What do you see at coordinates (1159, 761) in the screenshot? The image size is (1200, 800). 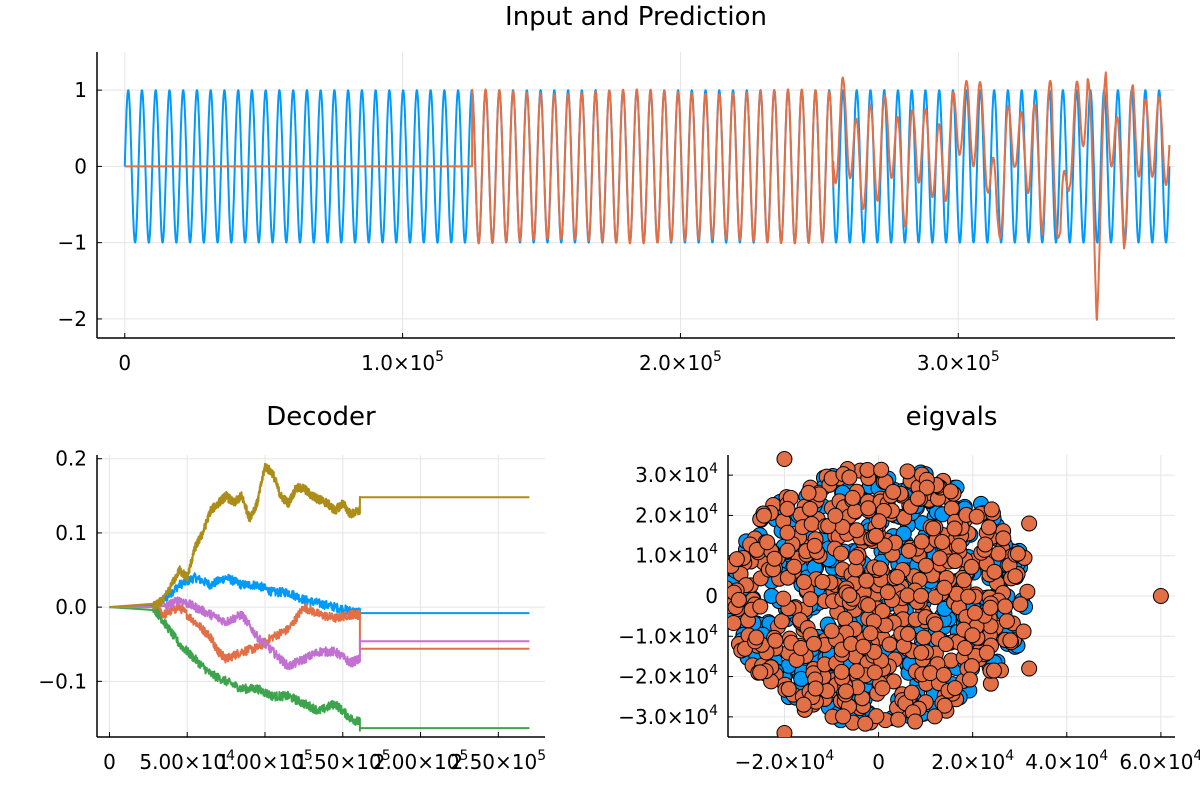 I see `x-tick-label: 6.0×10⁴` at bounding box center [1159, 761].